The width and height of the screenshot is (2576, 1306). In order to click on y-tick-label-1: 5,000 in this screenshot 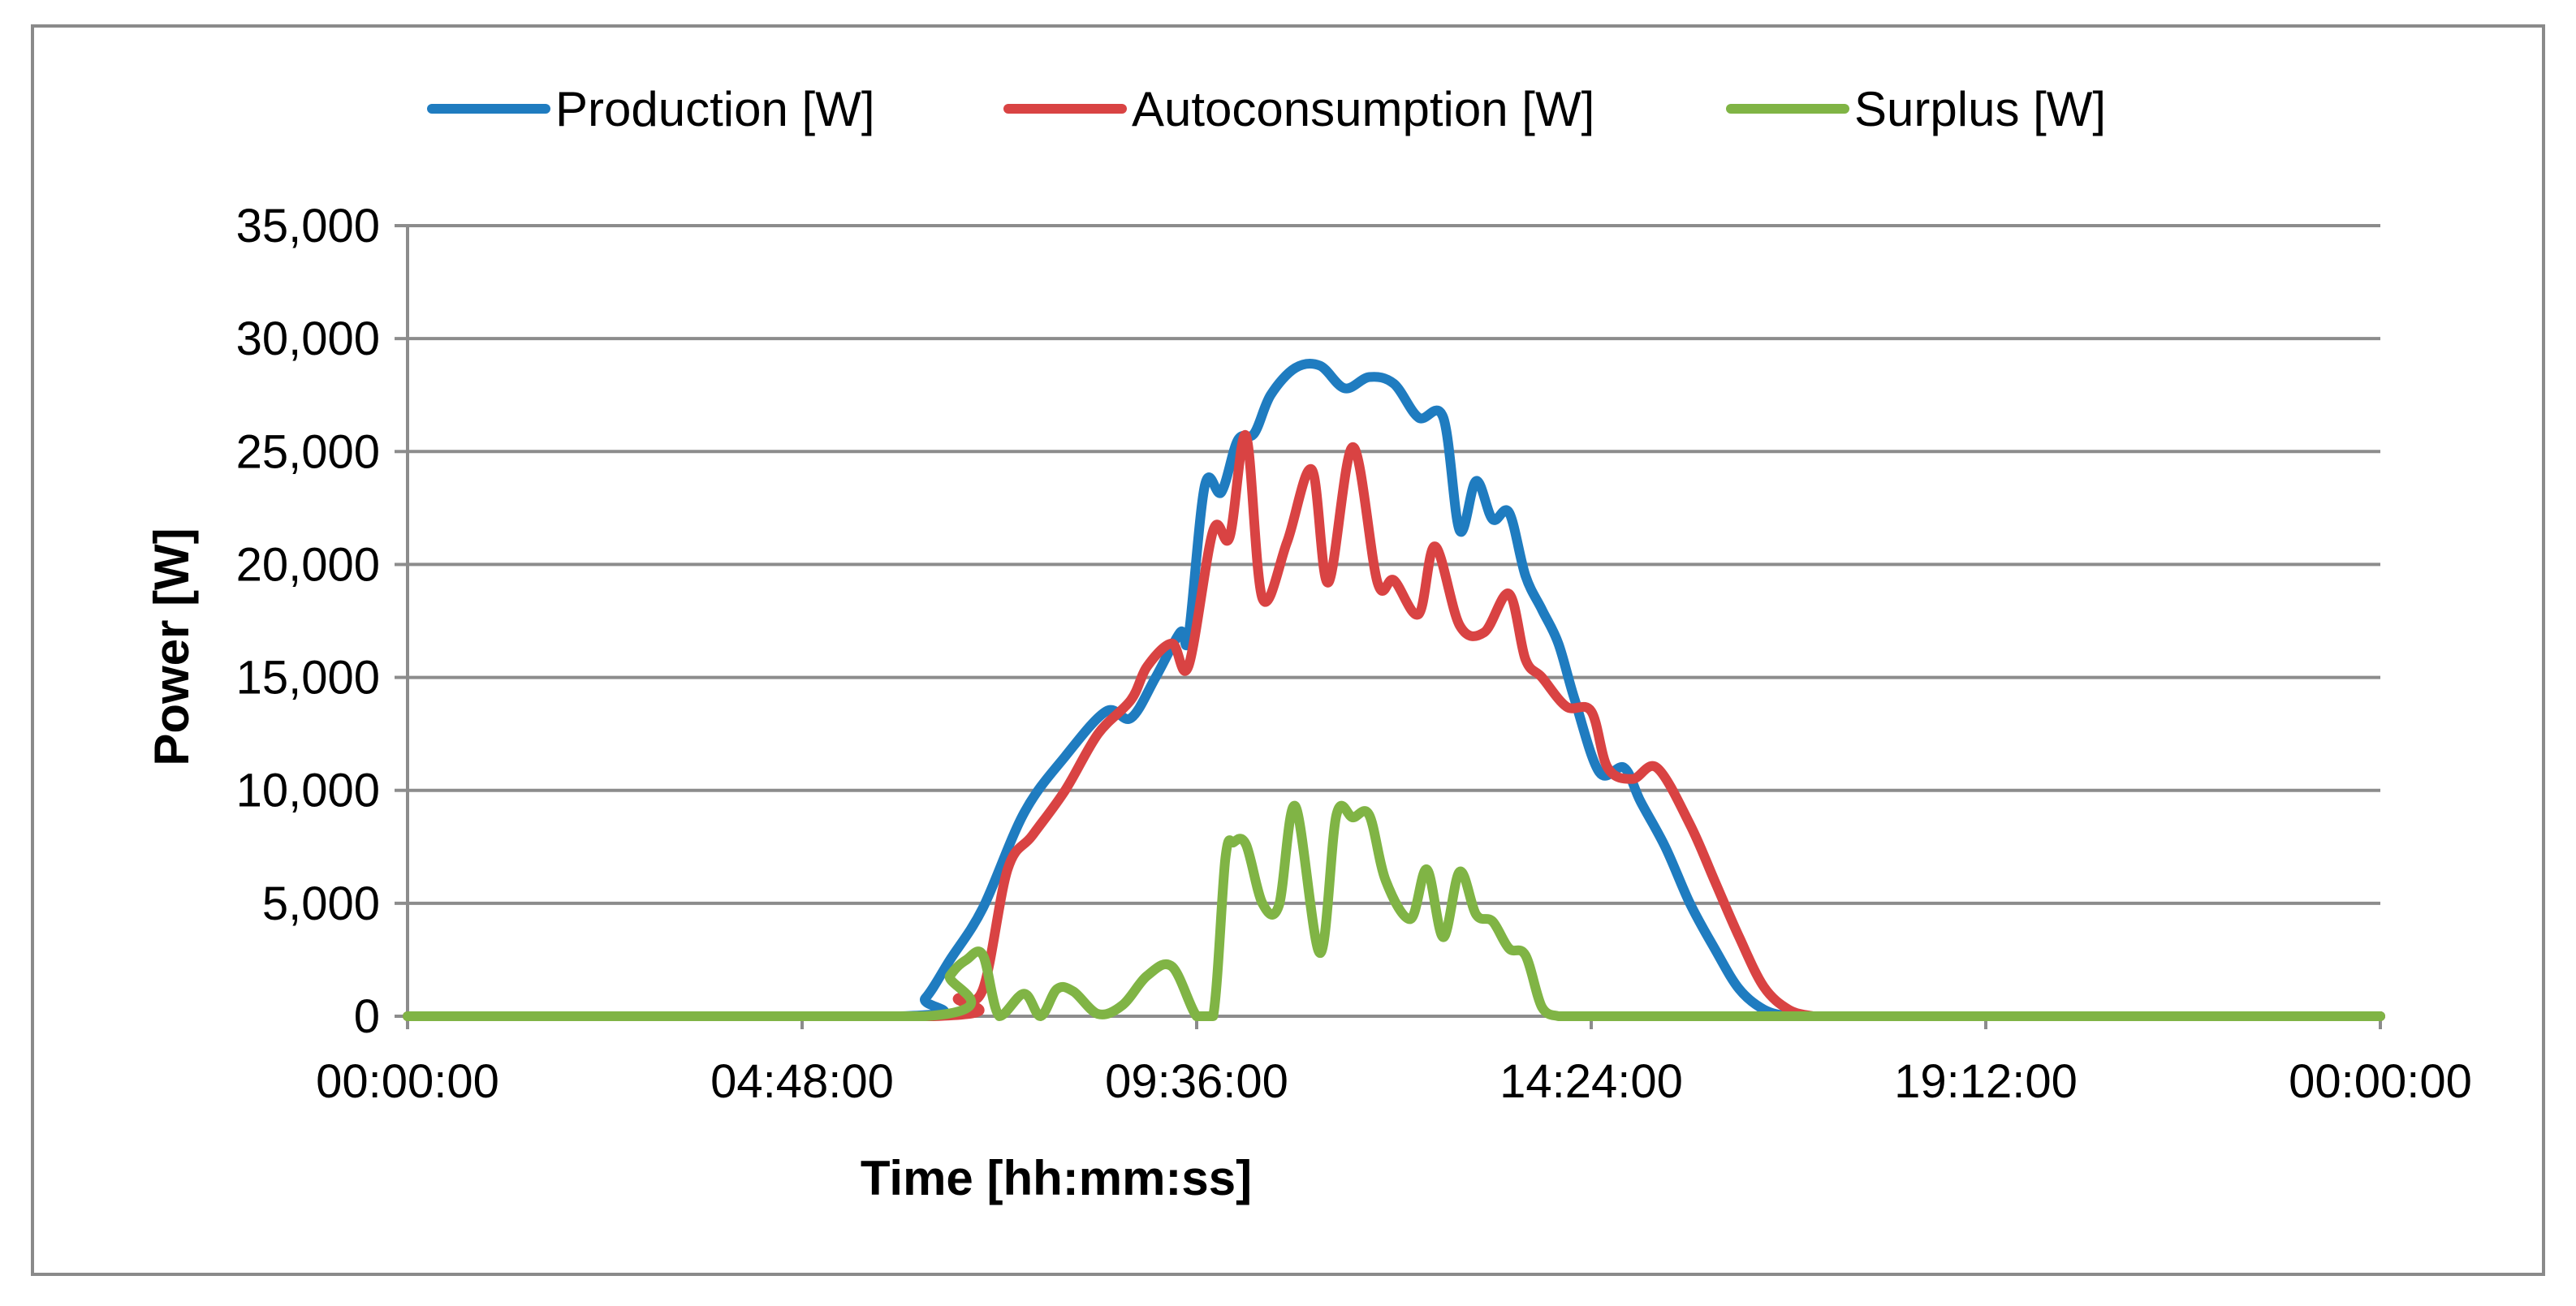, I will do `click(321, 903)`.